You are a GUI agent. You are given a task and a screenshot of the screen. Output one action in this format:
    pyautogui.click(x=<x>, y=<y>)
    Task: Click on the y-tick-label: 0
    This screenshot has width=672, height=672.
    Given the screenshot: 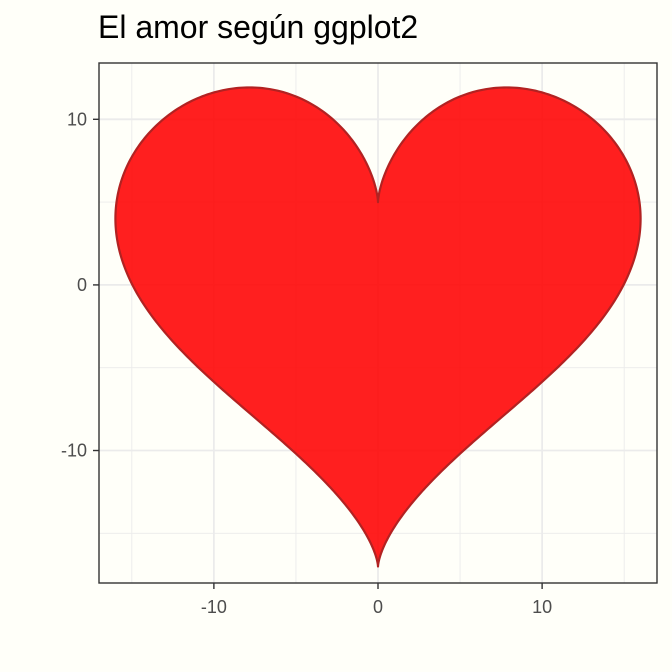 What is the action you would take?
    pyautogui.click(x=82, y=285)
    